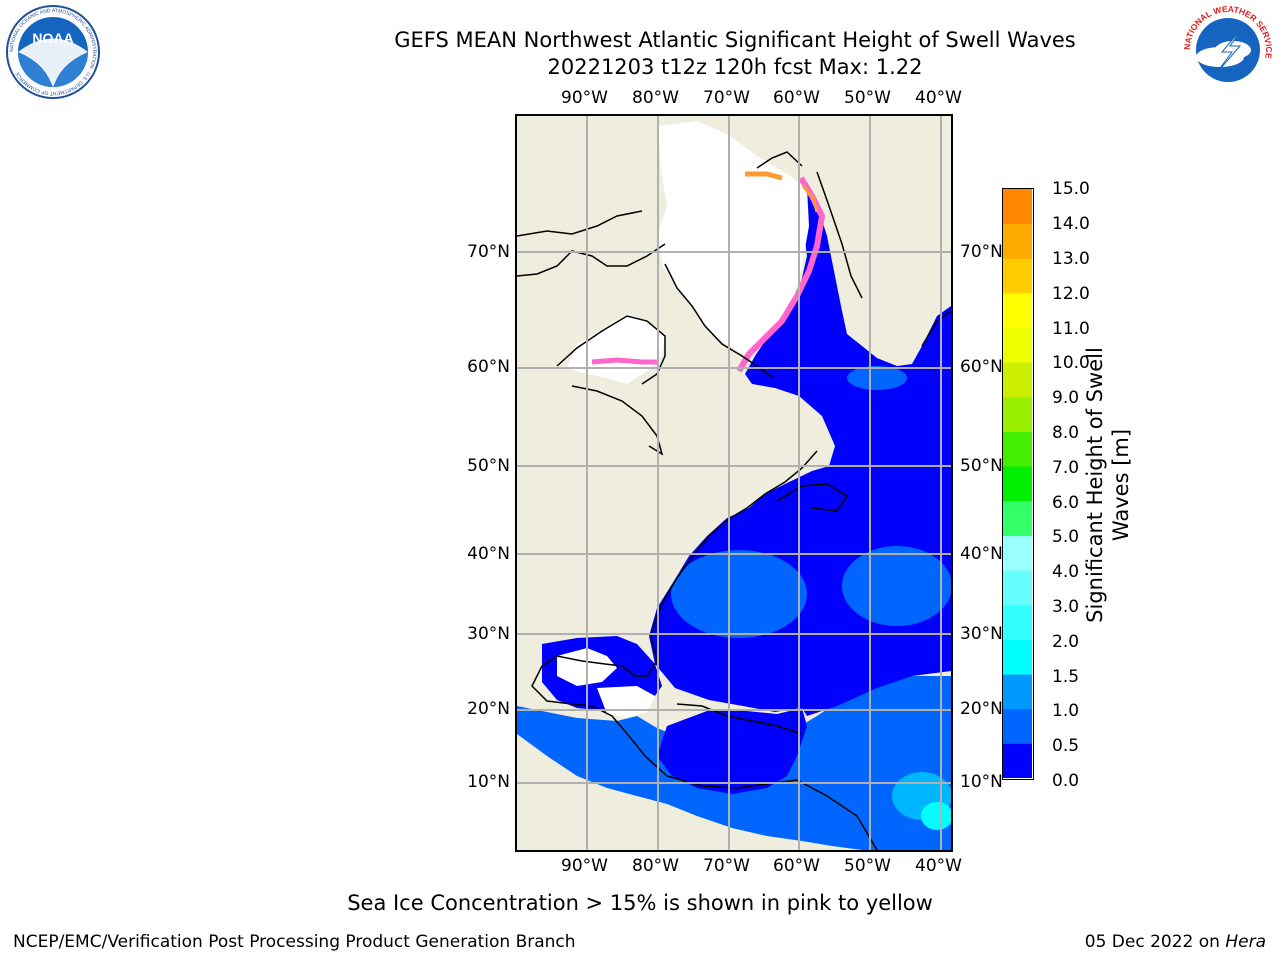 This screenshot has width=1280, height=960. Describe the element at coordinates (488, 367) in the screenshot. I see `lat-label-left: 60°N` at that location.